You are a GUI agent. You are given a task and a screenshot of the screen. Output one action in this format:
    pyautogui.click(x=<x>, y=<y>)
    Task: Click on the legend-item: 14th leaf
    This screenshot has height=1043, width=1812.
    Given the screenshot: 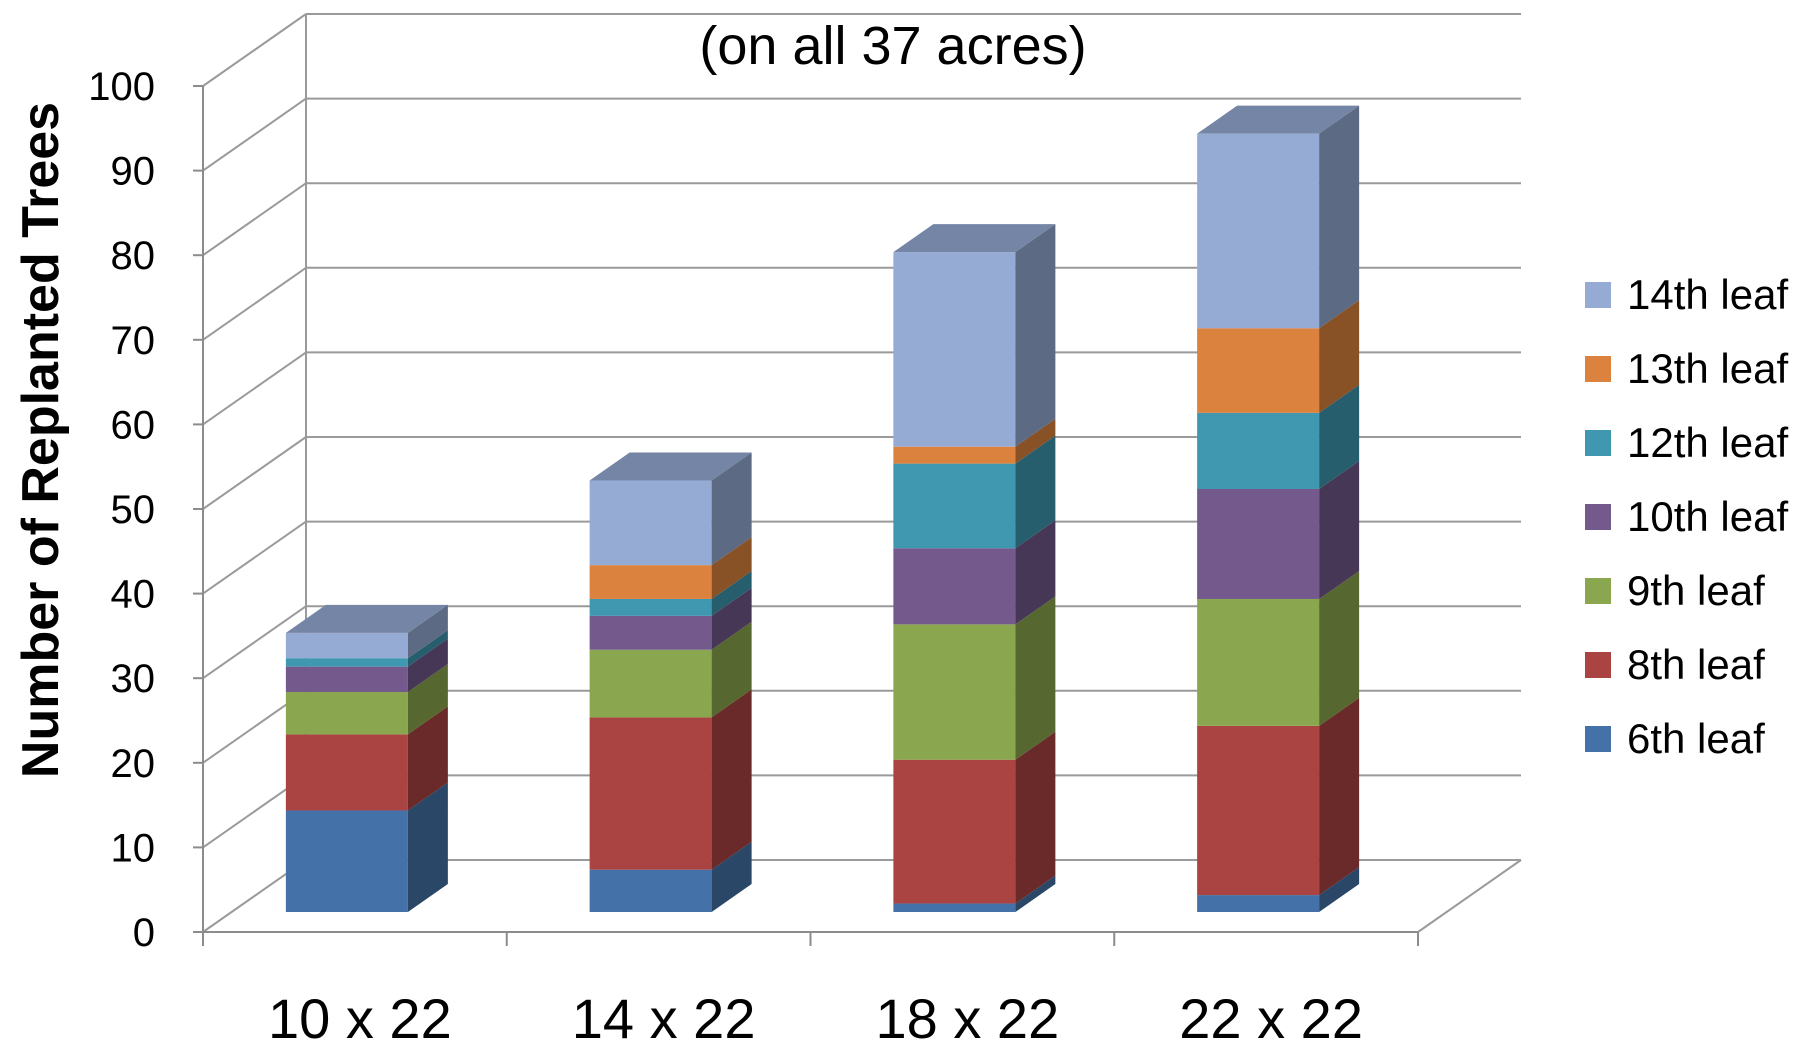 What is the action you would take?
    pyautogui.click(x=1686, y=294)
    